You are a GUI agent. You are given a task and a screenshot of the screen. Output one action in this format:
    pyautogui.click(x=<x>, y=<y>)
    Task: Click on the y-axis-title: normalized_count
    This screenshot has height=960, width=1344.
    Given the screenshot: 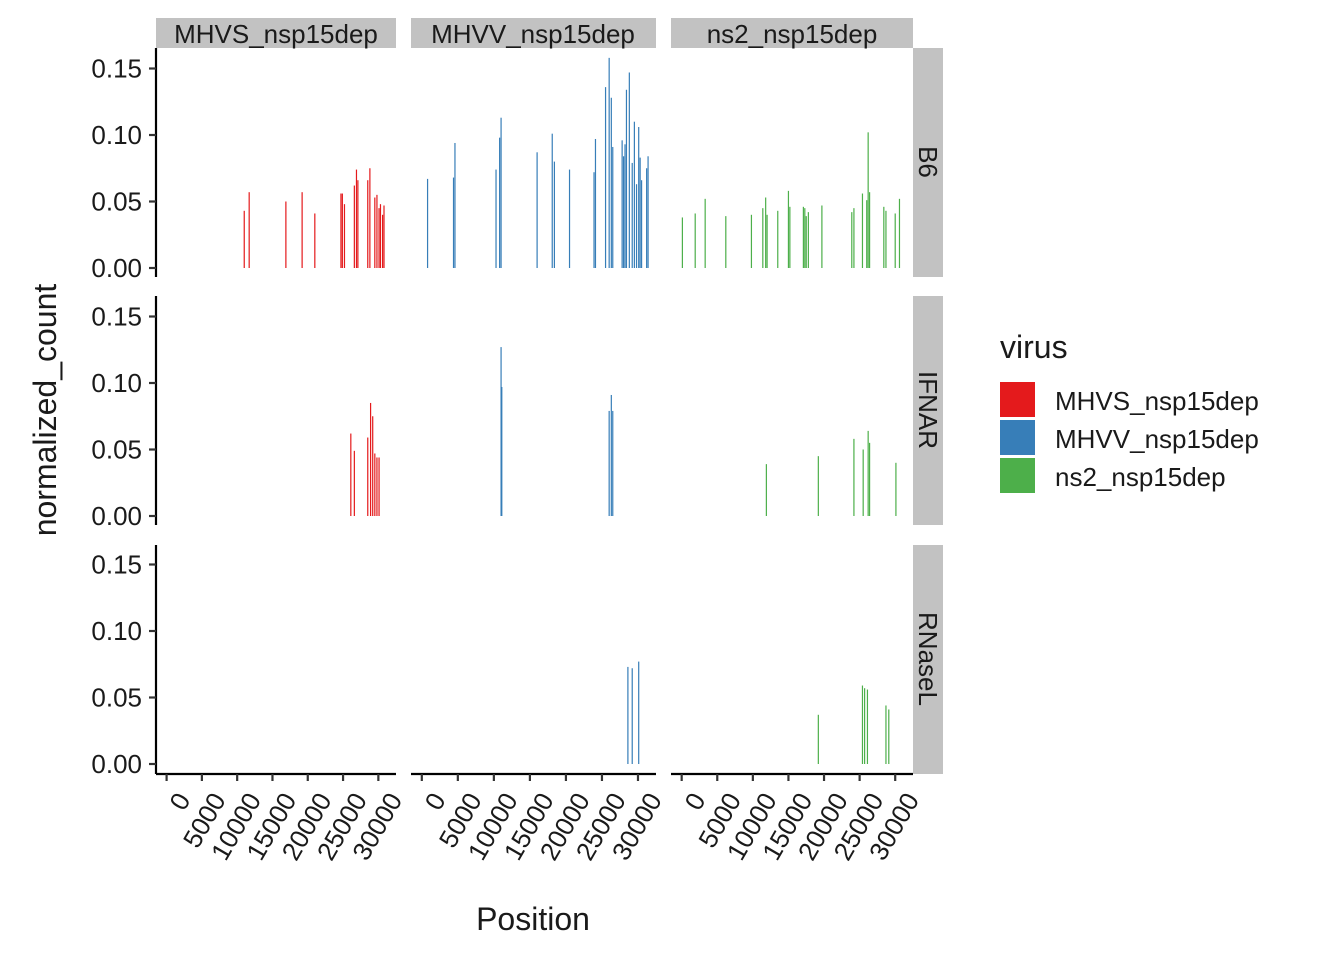 What is the action you would take?
    pyautogui.click(x=45, y=410)
    